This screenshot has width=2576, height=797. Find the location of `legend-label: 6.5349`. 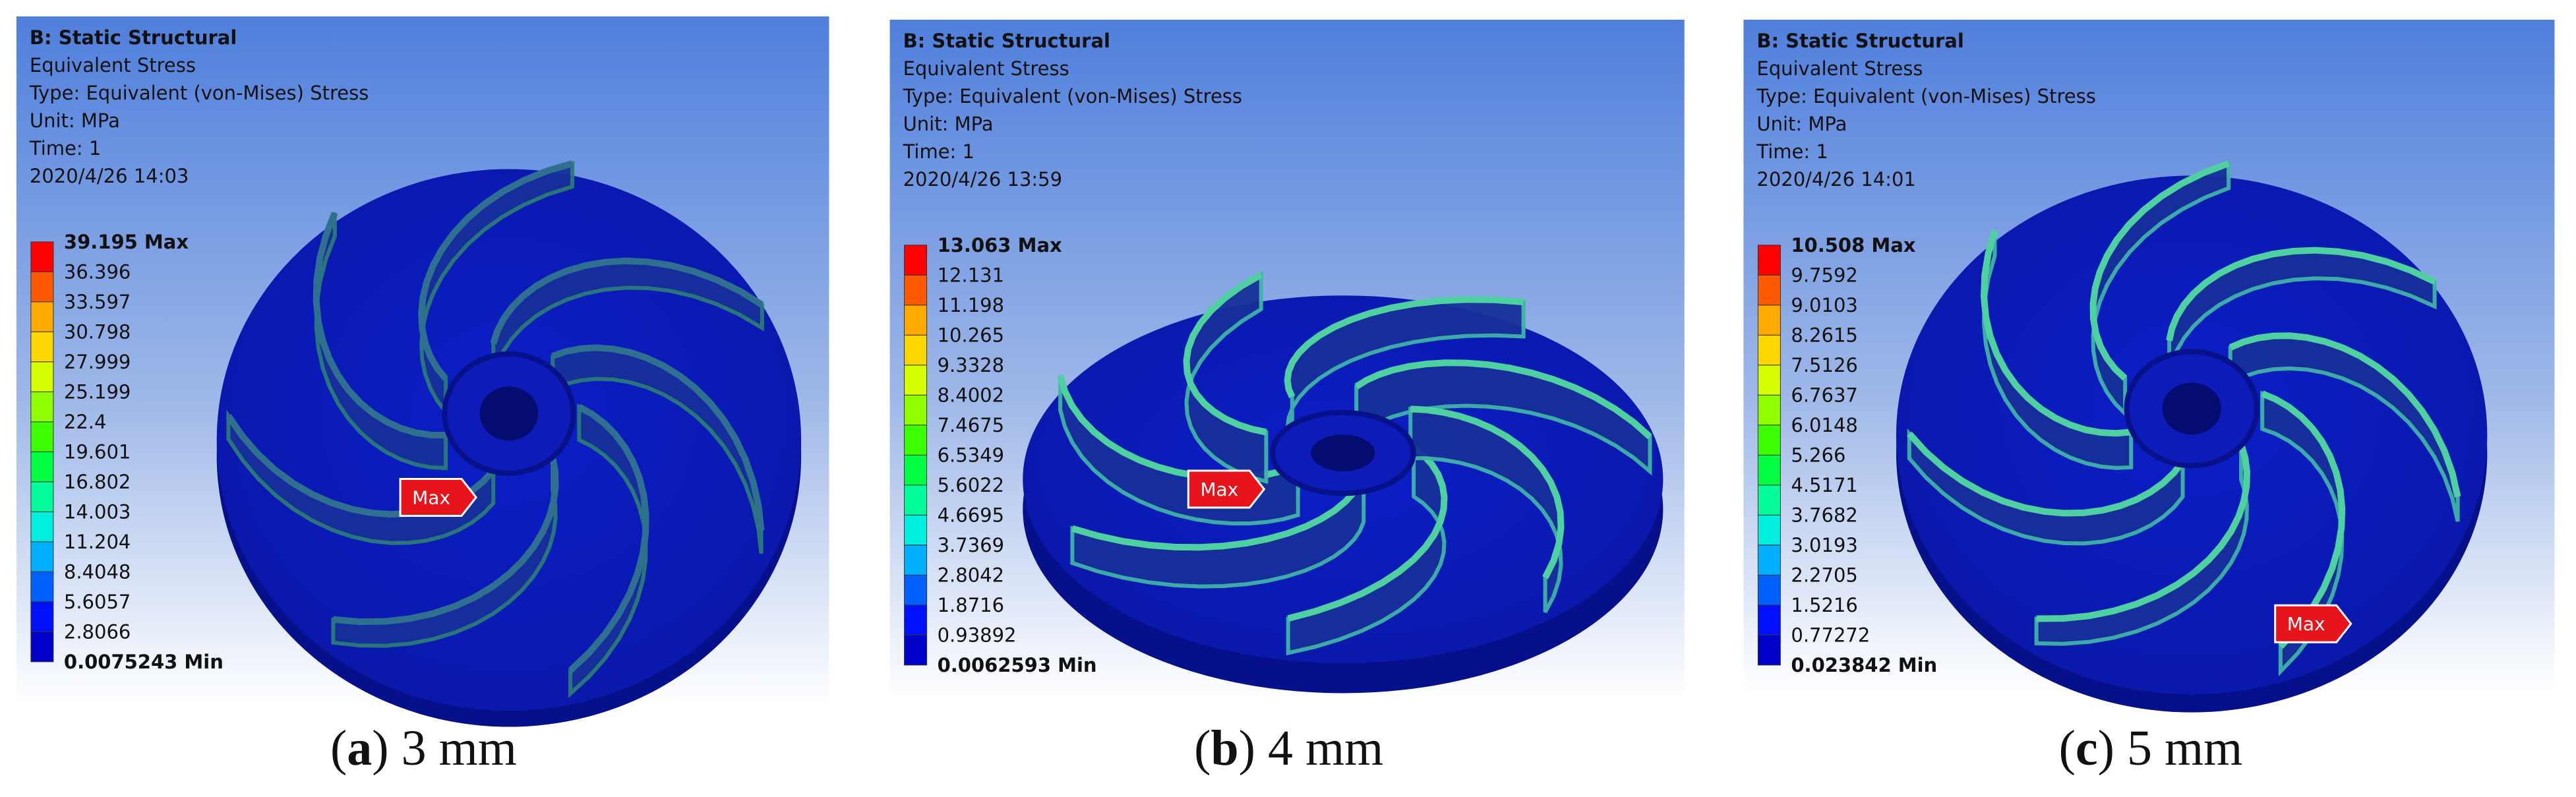

legend-label: 6.5349 is located at coordinates (971, 455).